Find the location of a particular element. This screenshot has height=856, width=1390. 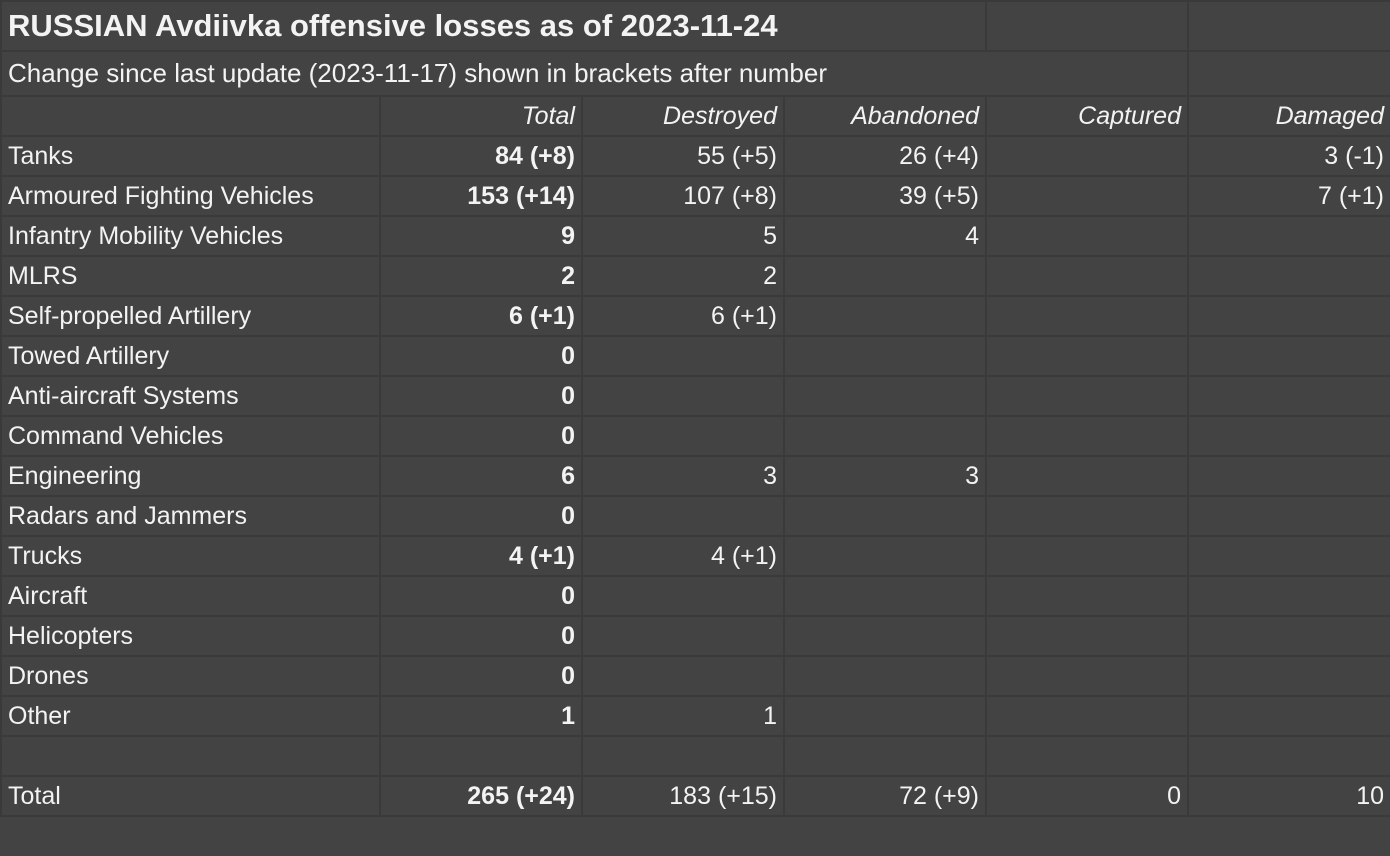

cell-destroyed: 6 (+1) is located at coordinates (683, 316).